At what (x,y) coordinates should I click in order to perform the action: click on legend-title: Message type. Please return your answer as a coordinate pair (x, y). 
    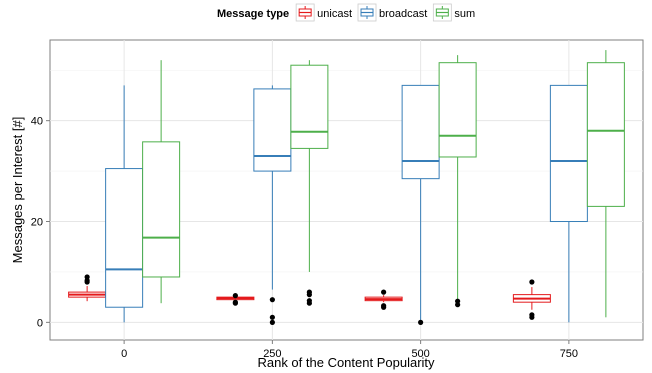
    Looking at the image, I should click on (253, 14).